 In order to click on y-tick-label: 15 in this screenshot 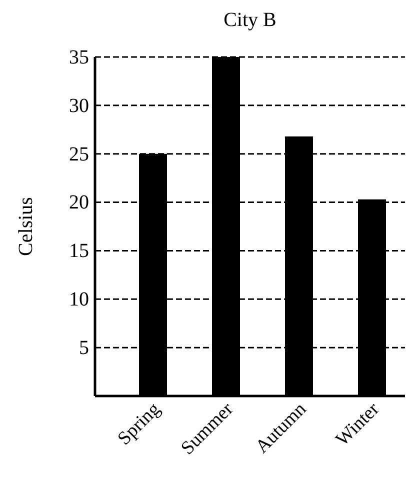, I will do `click(79, 251)`.